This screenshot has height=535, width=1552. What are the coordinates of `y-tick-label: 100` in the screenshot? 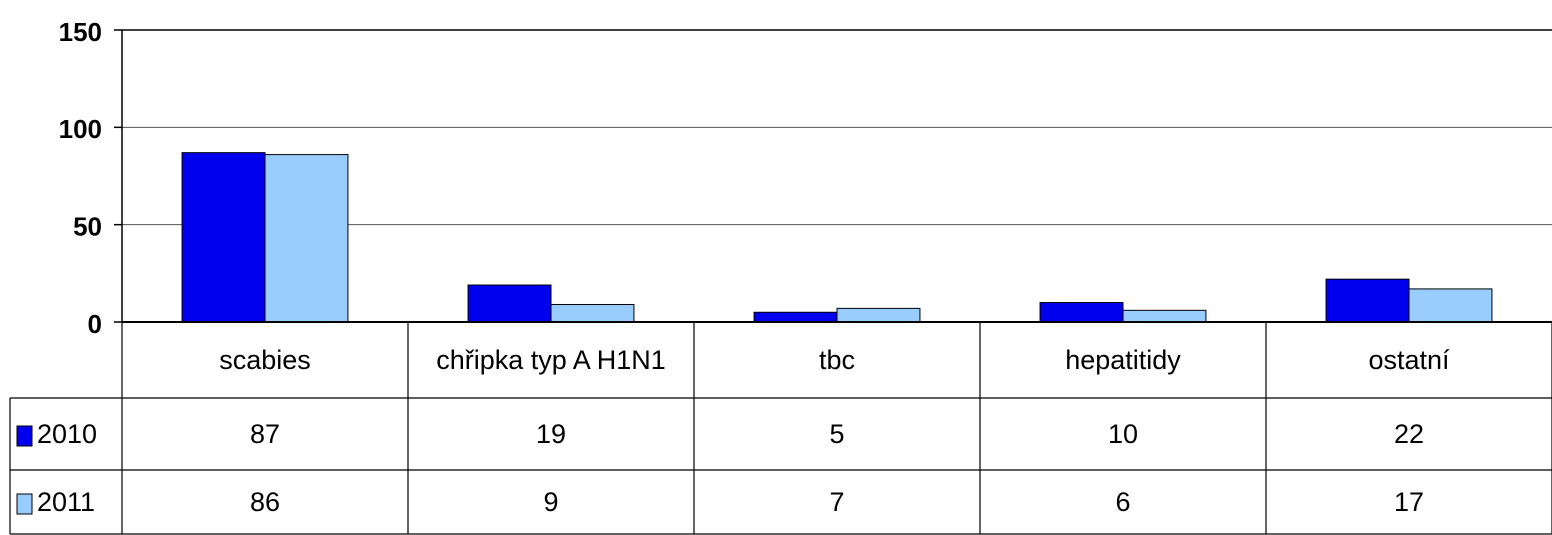 It's located at (80, 129).